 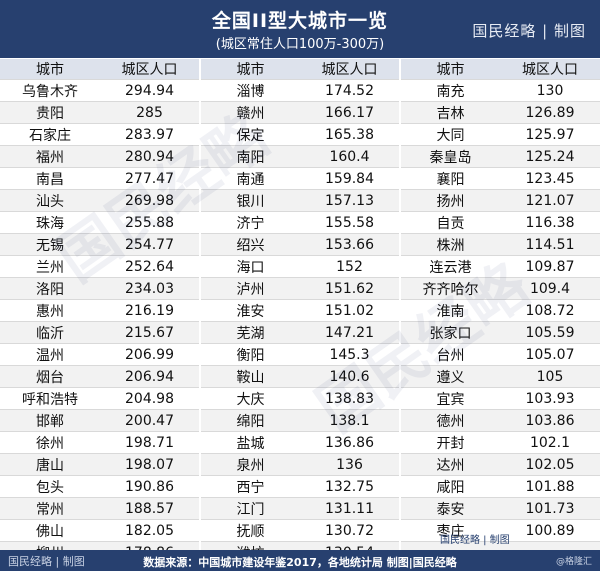 I want to click on population-cell: 190.86, so click(x=150, y=486).